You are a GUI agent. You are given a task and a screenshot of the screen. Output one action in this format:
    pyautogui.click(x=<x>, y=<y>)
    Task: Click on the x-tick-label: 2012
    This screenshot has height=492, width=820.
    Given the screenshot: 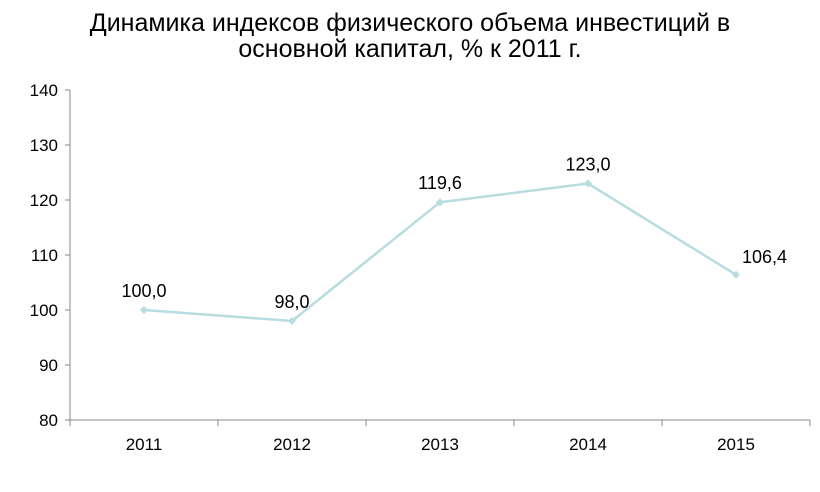 What is the action you would take?
    pyautogui.click(x=292, y=444)
    